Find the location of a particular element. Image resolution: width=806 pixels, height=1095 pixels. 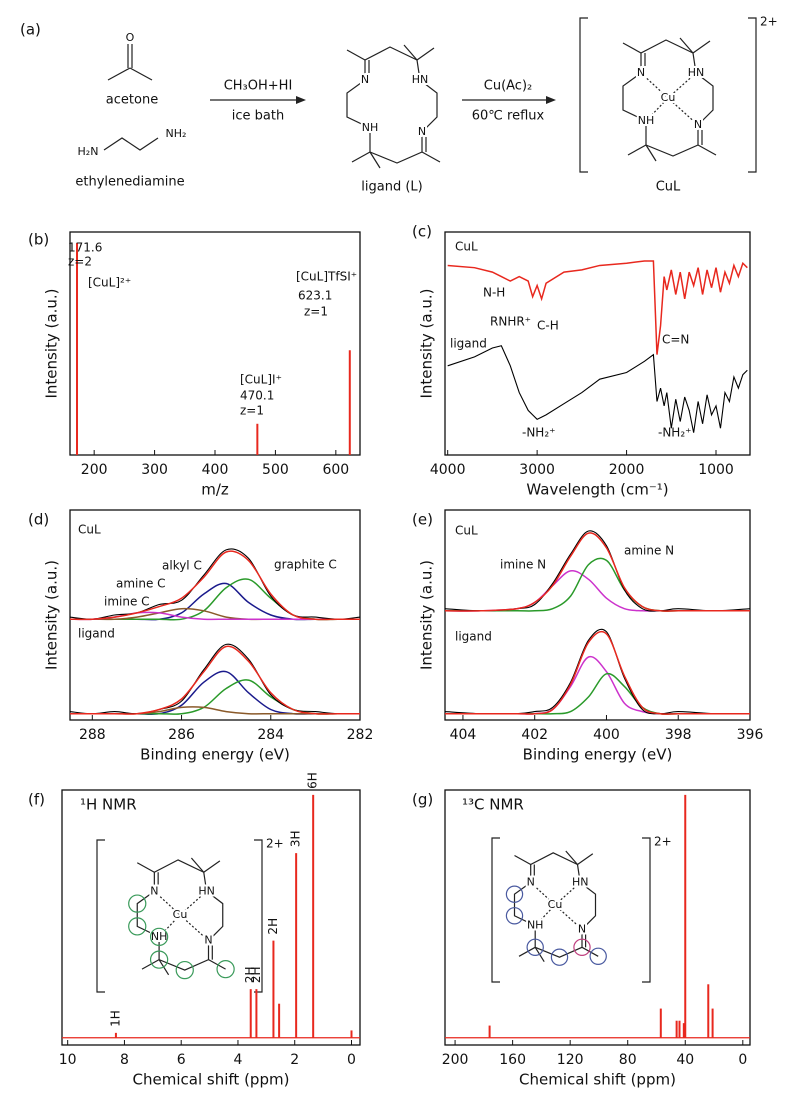

annotation: imine C is located at coordinates (127, 602).